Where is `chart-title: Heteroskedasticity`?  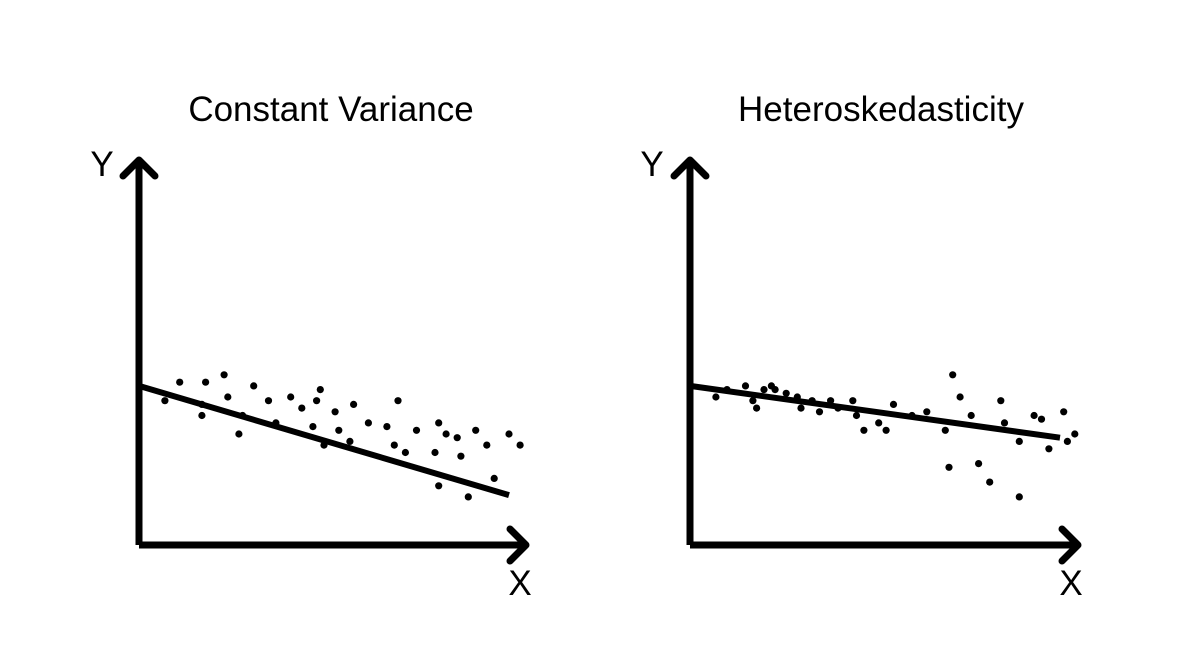 chart-title: Heteroskedasticity is located at coordinates (881, 109).